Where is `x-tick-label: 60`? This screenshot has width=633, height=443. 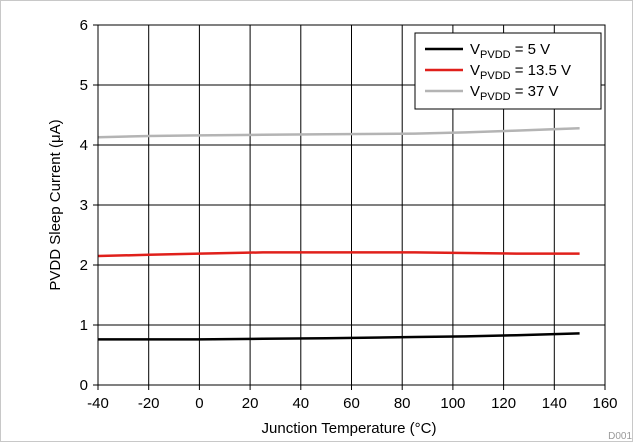 x-tick-label: 60 is located at coordinates (351, 403).